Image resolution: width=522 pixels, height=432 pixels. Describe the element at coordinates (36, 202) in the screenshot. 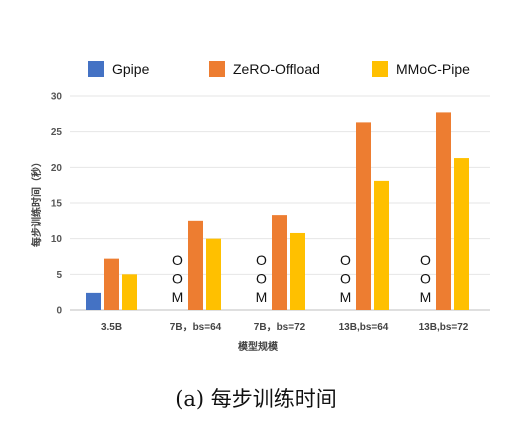

I see `y-axis-title: 每步训练时间（秒）` at that location.